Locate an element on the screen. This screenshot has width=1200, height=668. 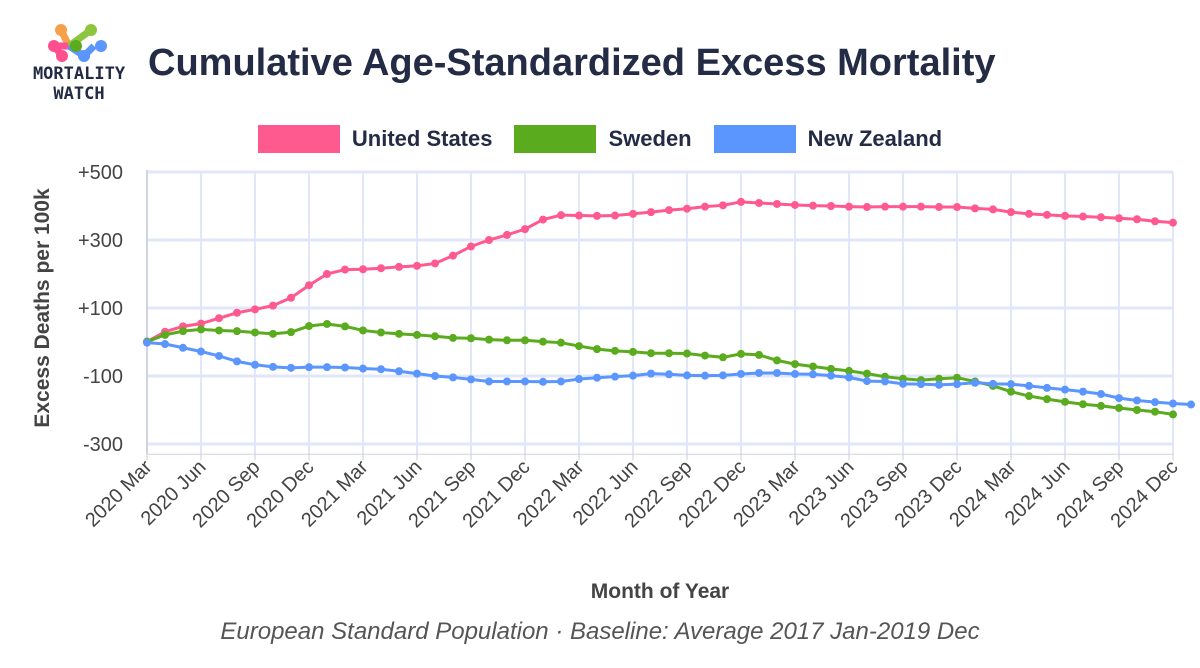
logo-text-line2: WATCH is located at coordinates (79, 94).